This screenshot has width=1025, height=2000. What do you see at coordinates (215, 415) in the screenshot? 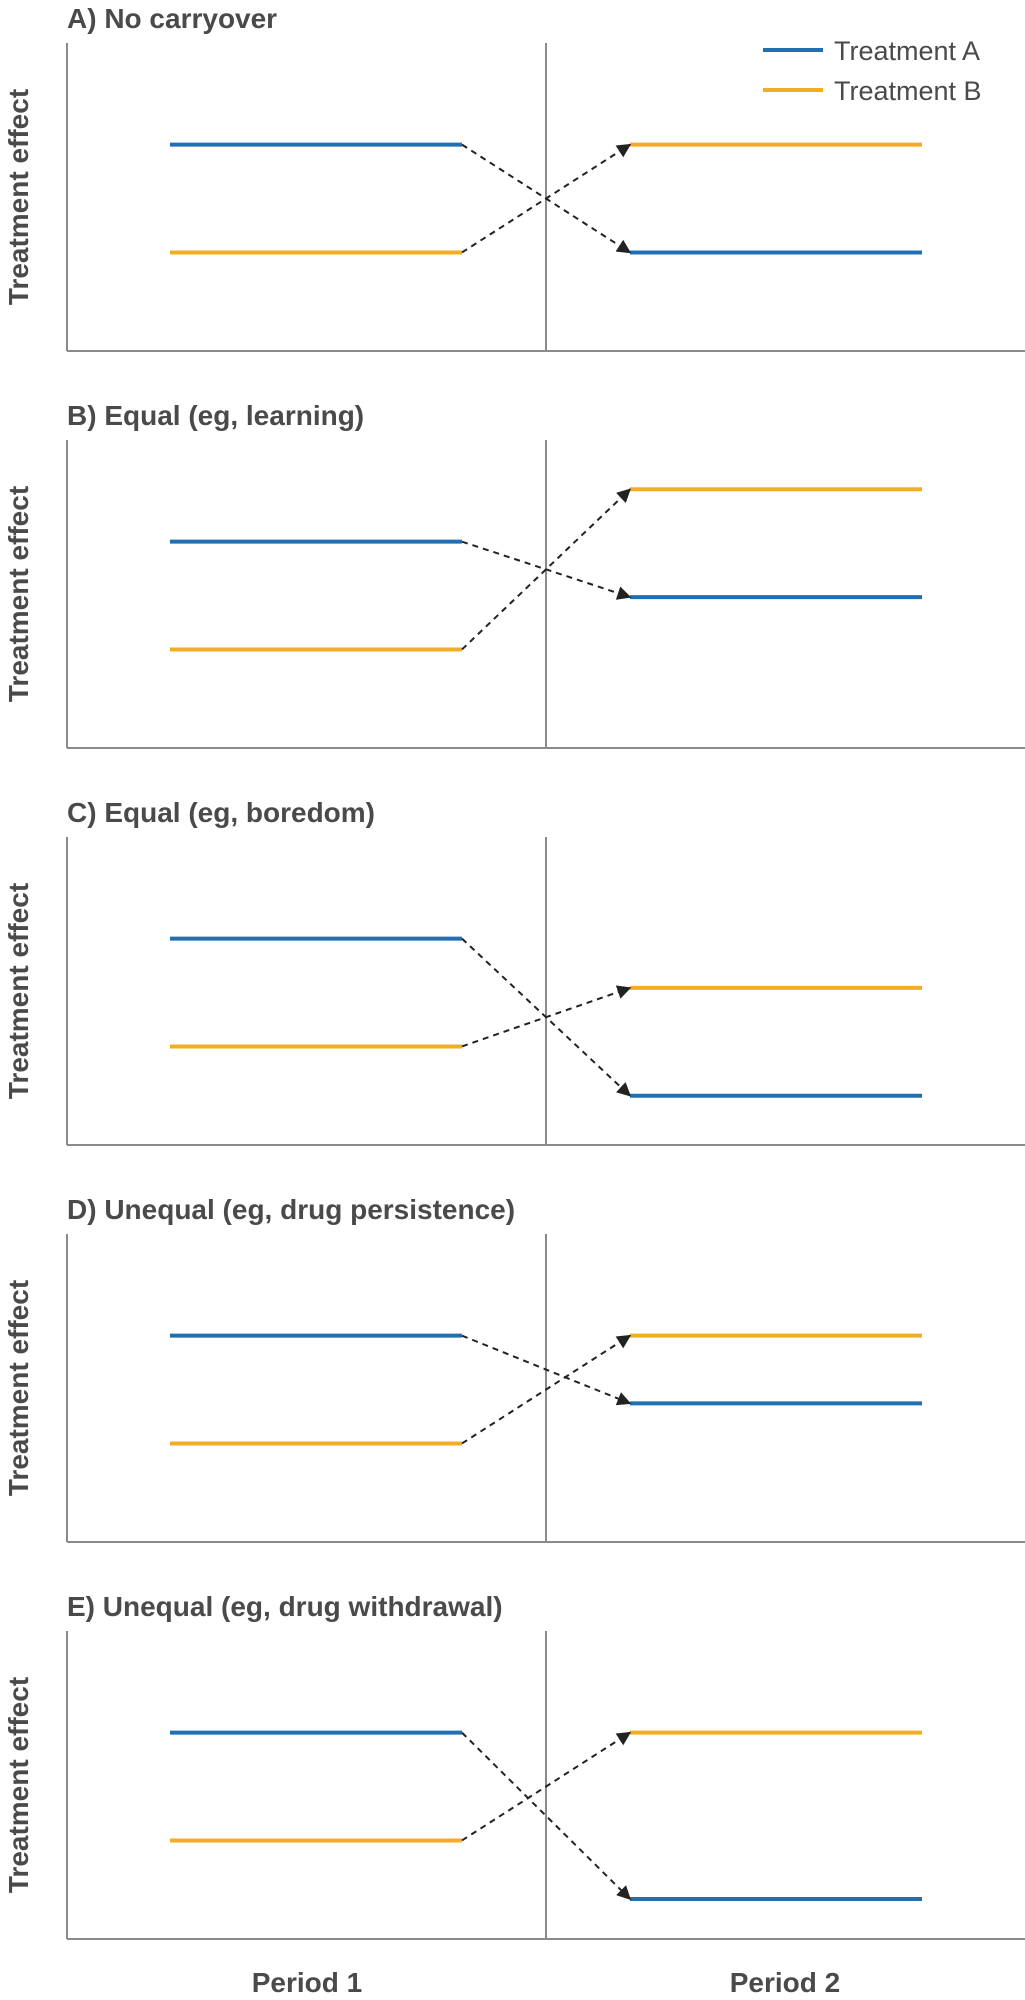
I see `panel-title: B) Equal (eg, learning)` at bounding box center [215, 415].